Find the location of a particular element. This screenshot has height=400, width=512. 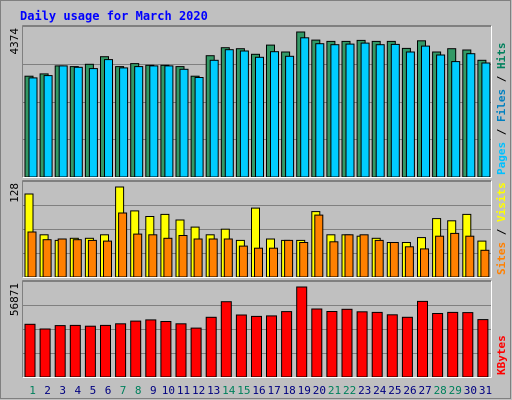

series-legend-label: KBytes is located at coordinates (501, 355).